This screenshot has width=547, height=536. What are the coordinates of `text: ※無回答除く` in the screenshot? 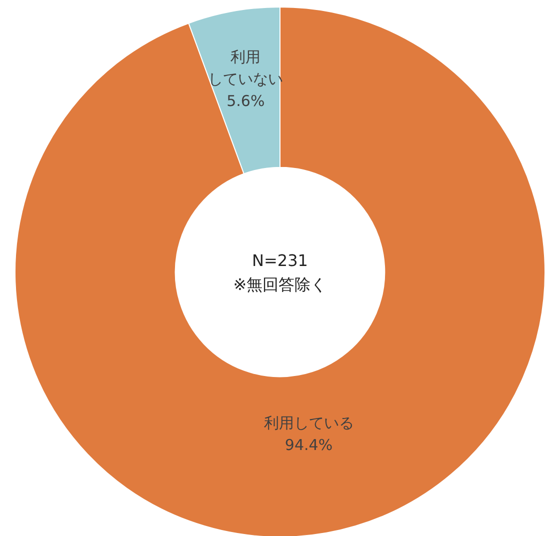 It's located at (280, 284).